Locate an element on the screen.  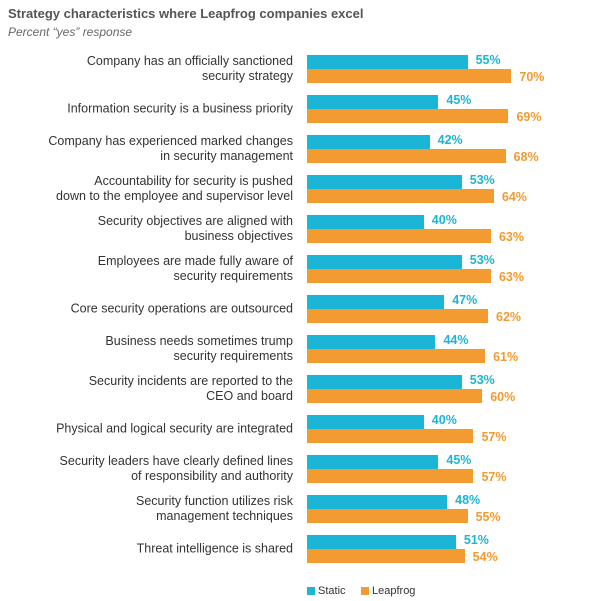
value-label: 68% is located at coordinates (526, 157).